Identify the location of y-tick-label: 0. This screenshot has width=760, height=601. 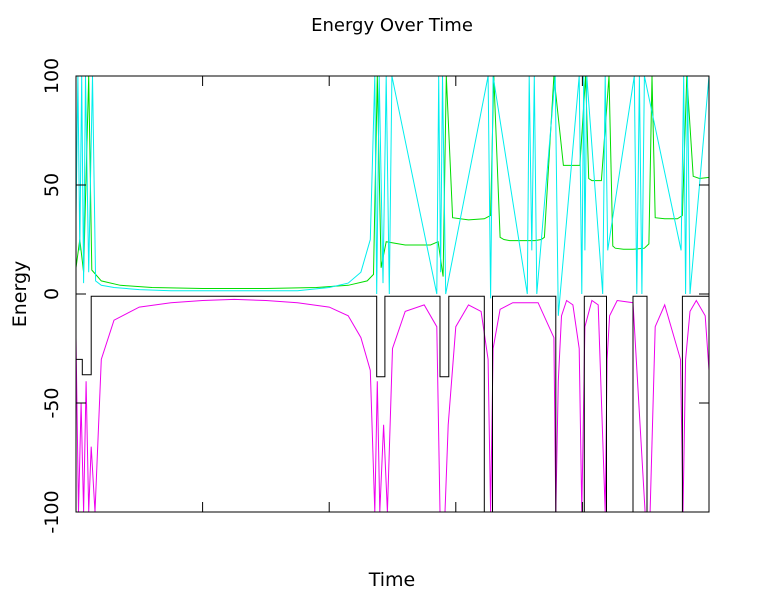
(52, 294).